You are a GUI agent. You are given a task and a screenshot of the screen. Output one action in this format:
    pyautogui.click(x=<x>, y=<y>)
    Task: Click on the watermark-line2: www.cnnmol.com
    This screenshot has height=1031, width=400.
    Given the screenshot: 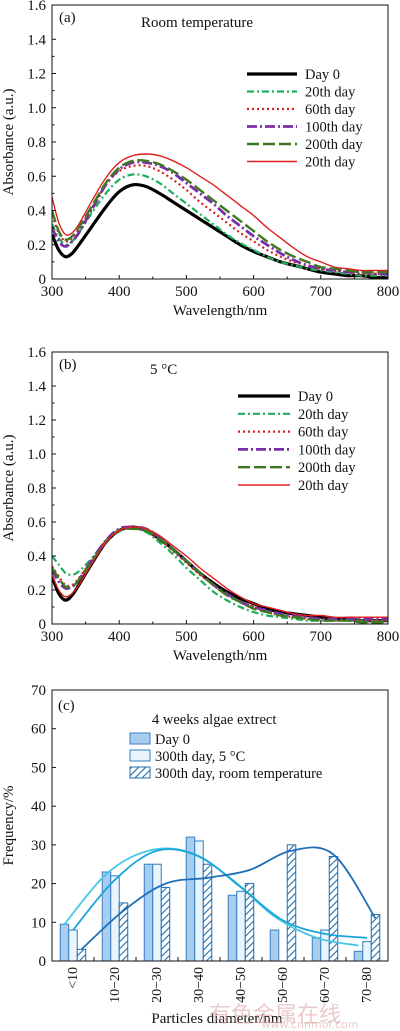 What is the action you would take?
    pyautogui.click(x=310, y=1024)
    